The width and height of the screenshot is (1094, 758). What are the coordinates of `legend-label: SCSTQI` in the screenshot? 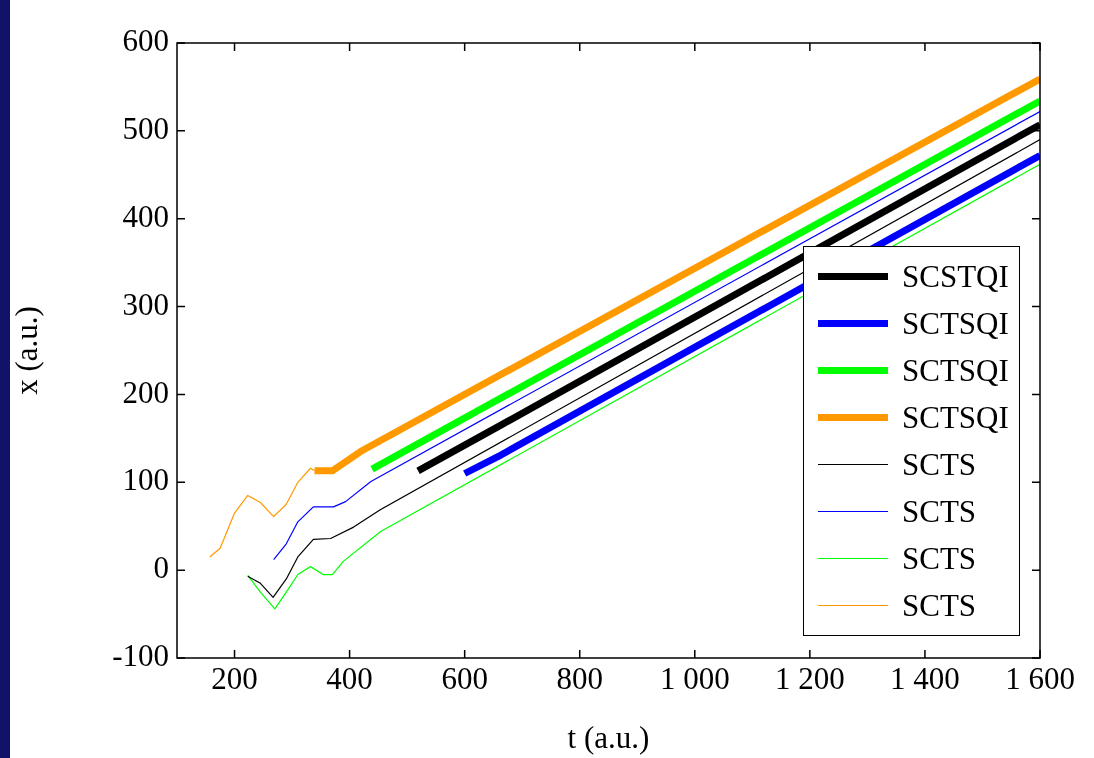 It's located at (955, 276).